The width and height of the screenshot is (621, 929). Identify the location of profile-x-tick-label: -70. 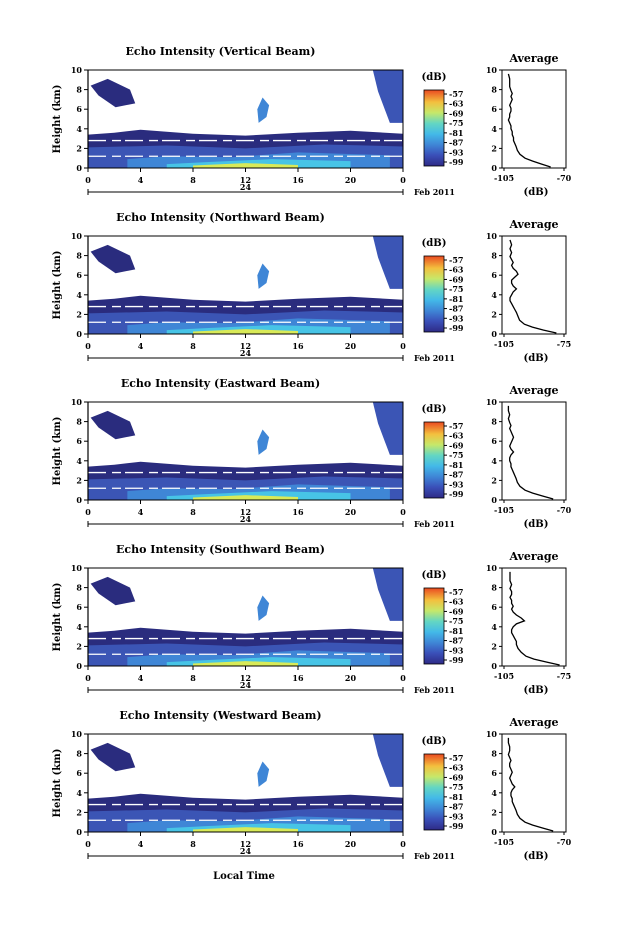
(564, 510).